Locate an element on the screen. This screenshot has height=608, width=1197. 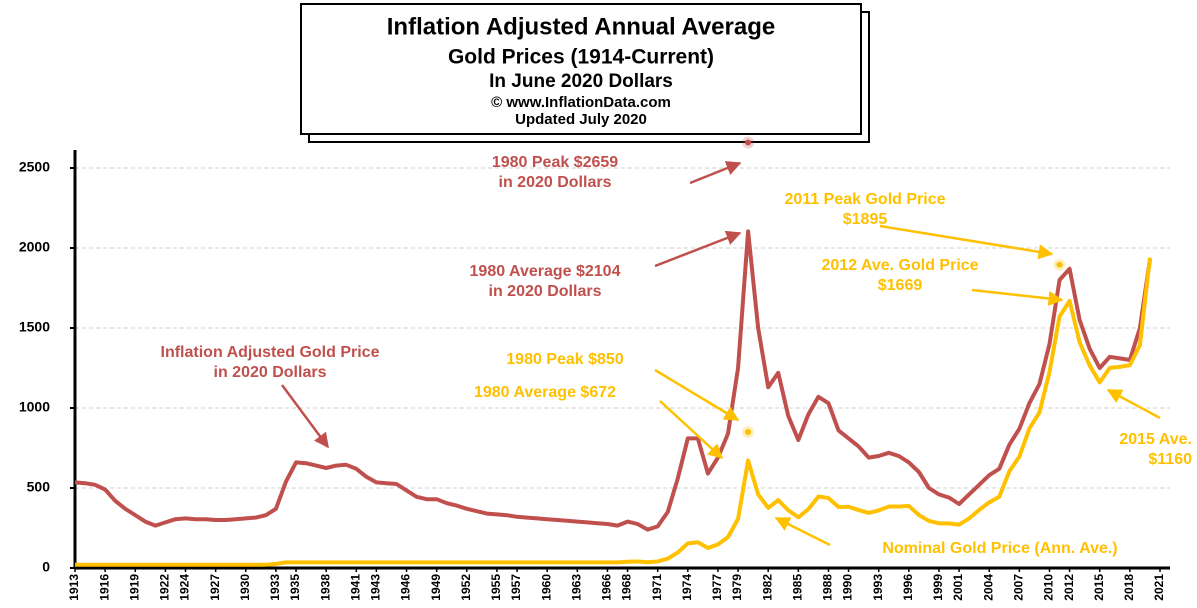
x-tick-label: 1977 is located at coordinates (717, 587).